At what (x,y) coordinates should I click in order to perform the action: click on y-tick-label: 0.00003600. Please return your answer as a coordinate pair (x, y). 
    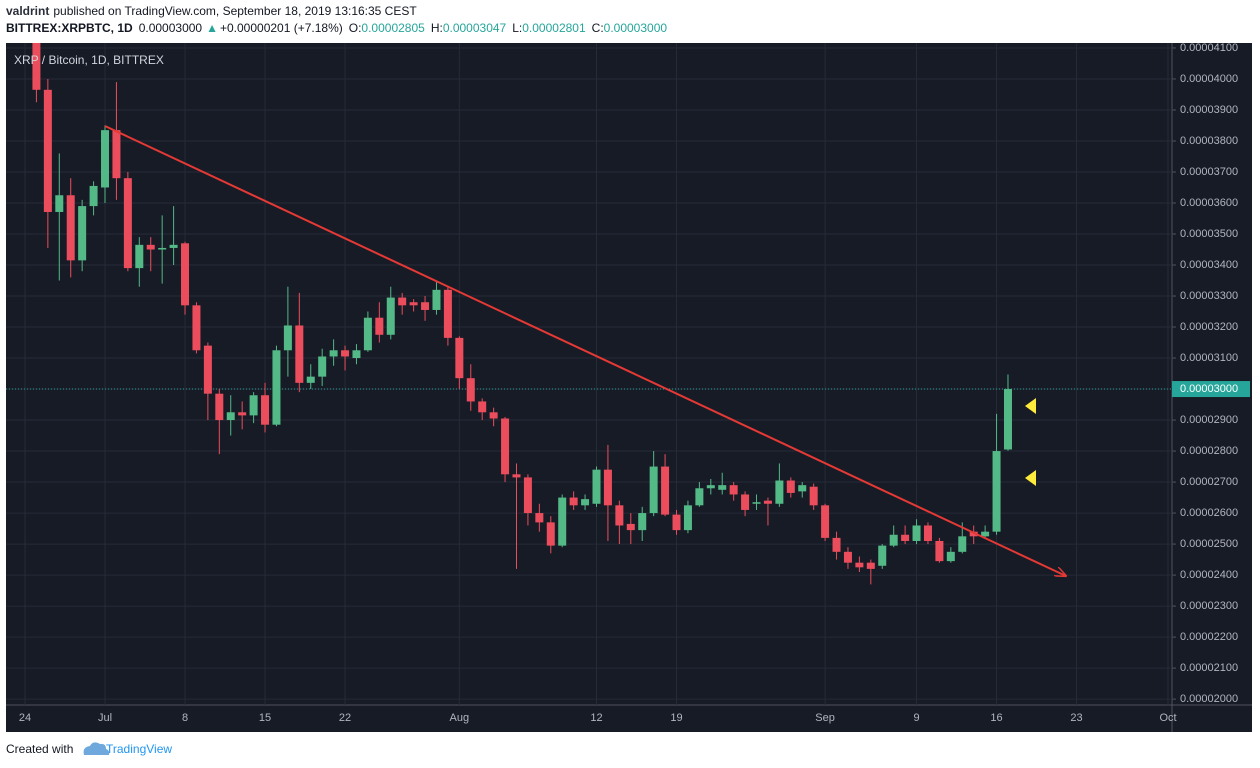
    Looking at the image, I should click on (1209, 203).